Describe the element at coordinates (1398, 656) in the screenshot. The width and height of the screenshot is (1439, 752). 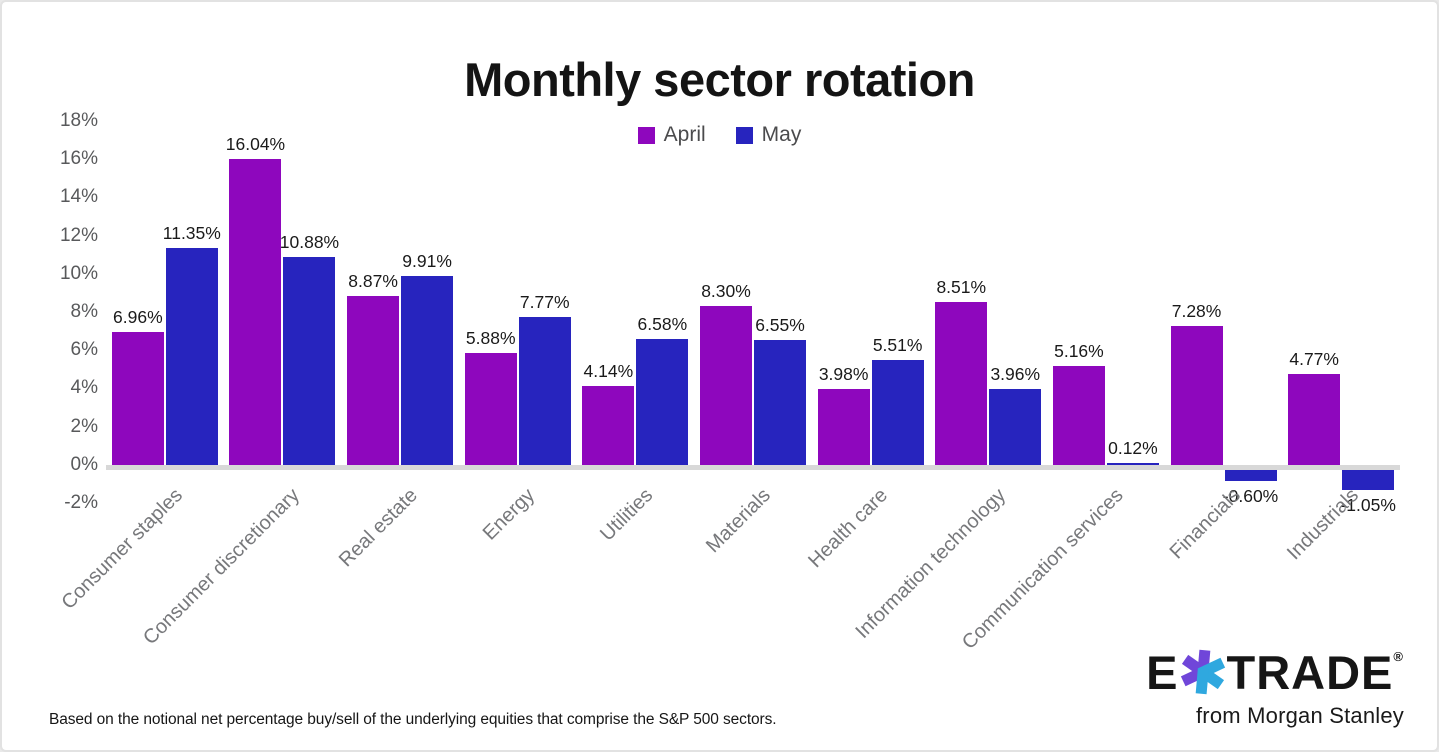
I see `registered-trademark-symbol: ®` at that location.